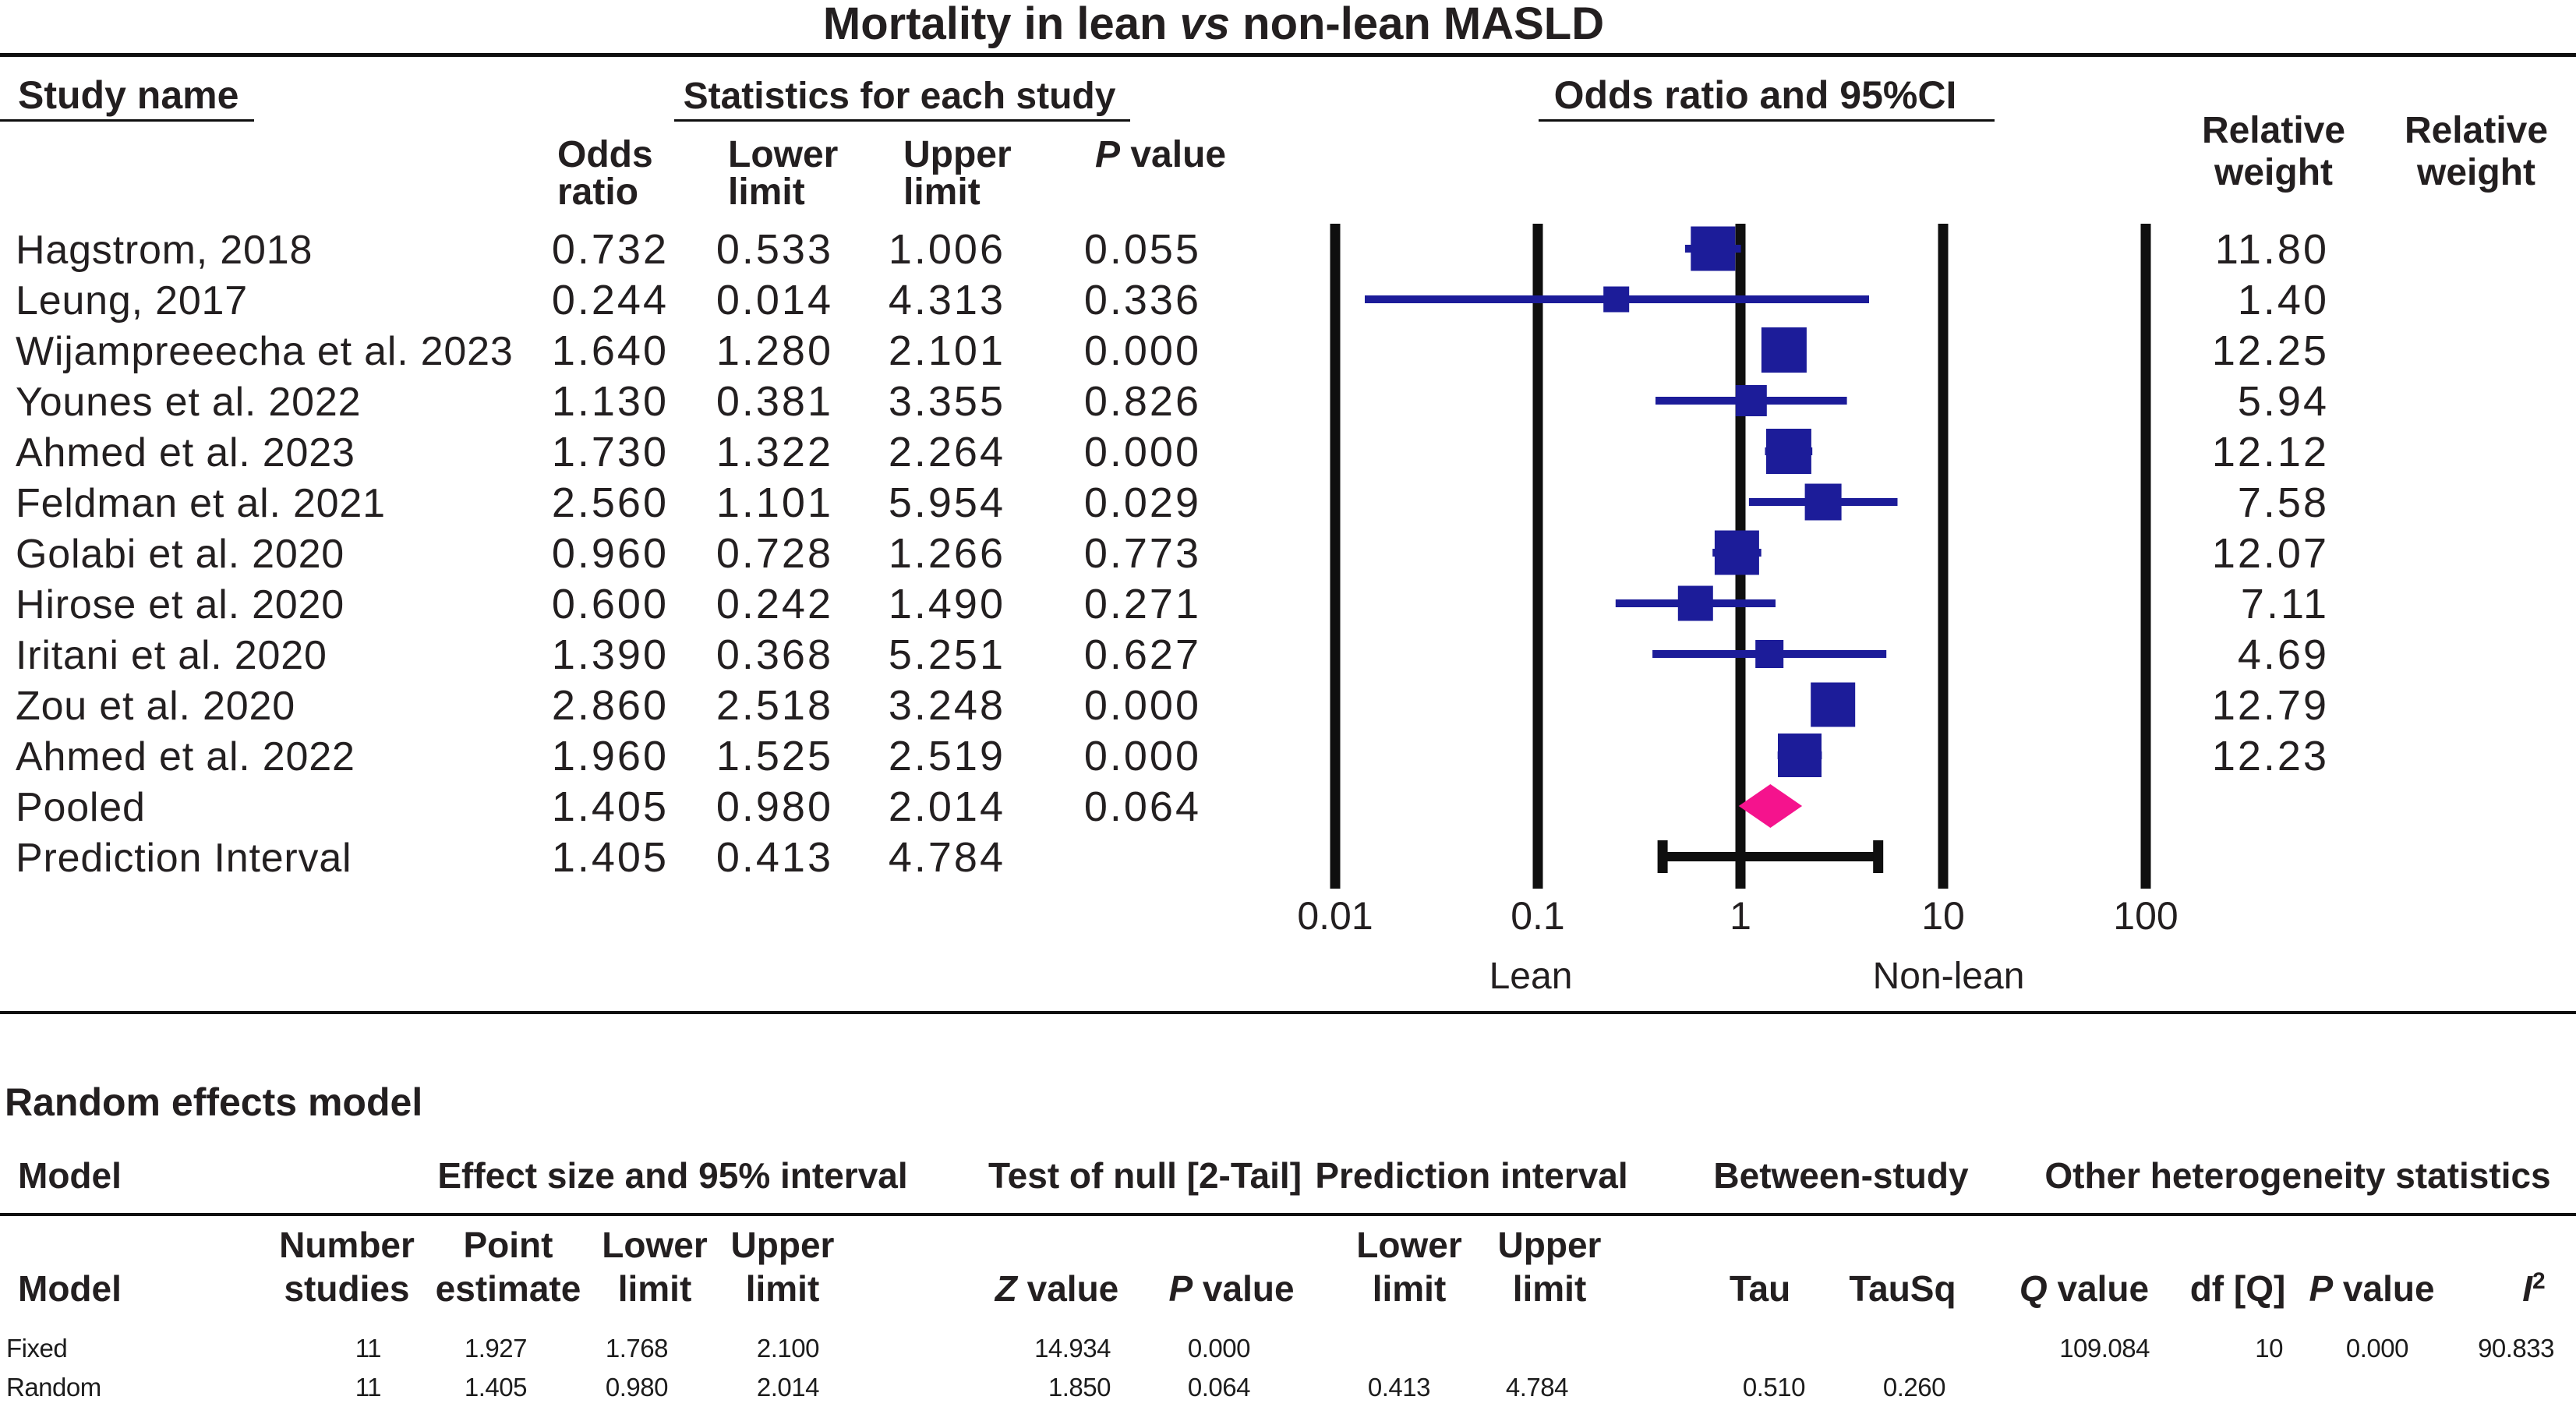  I want to click on svg-text: 0.014, so click(774, 300).